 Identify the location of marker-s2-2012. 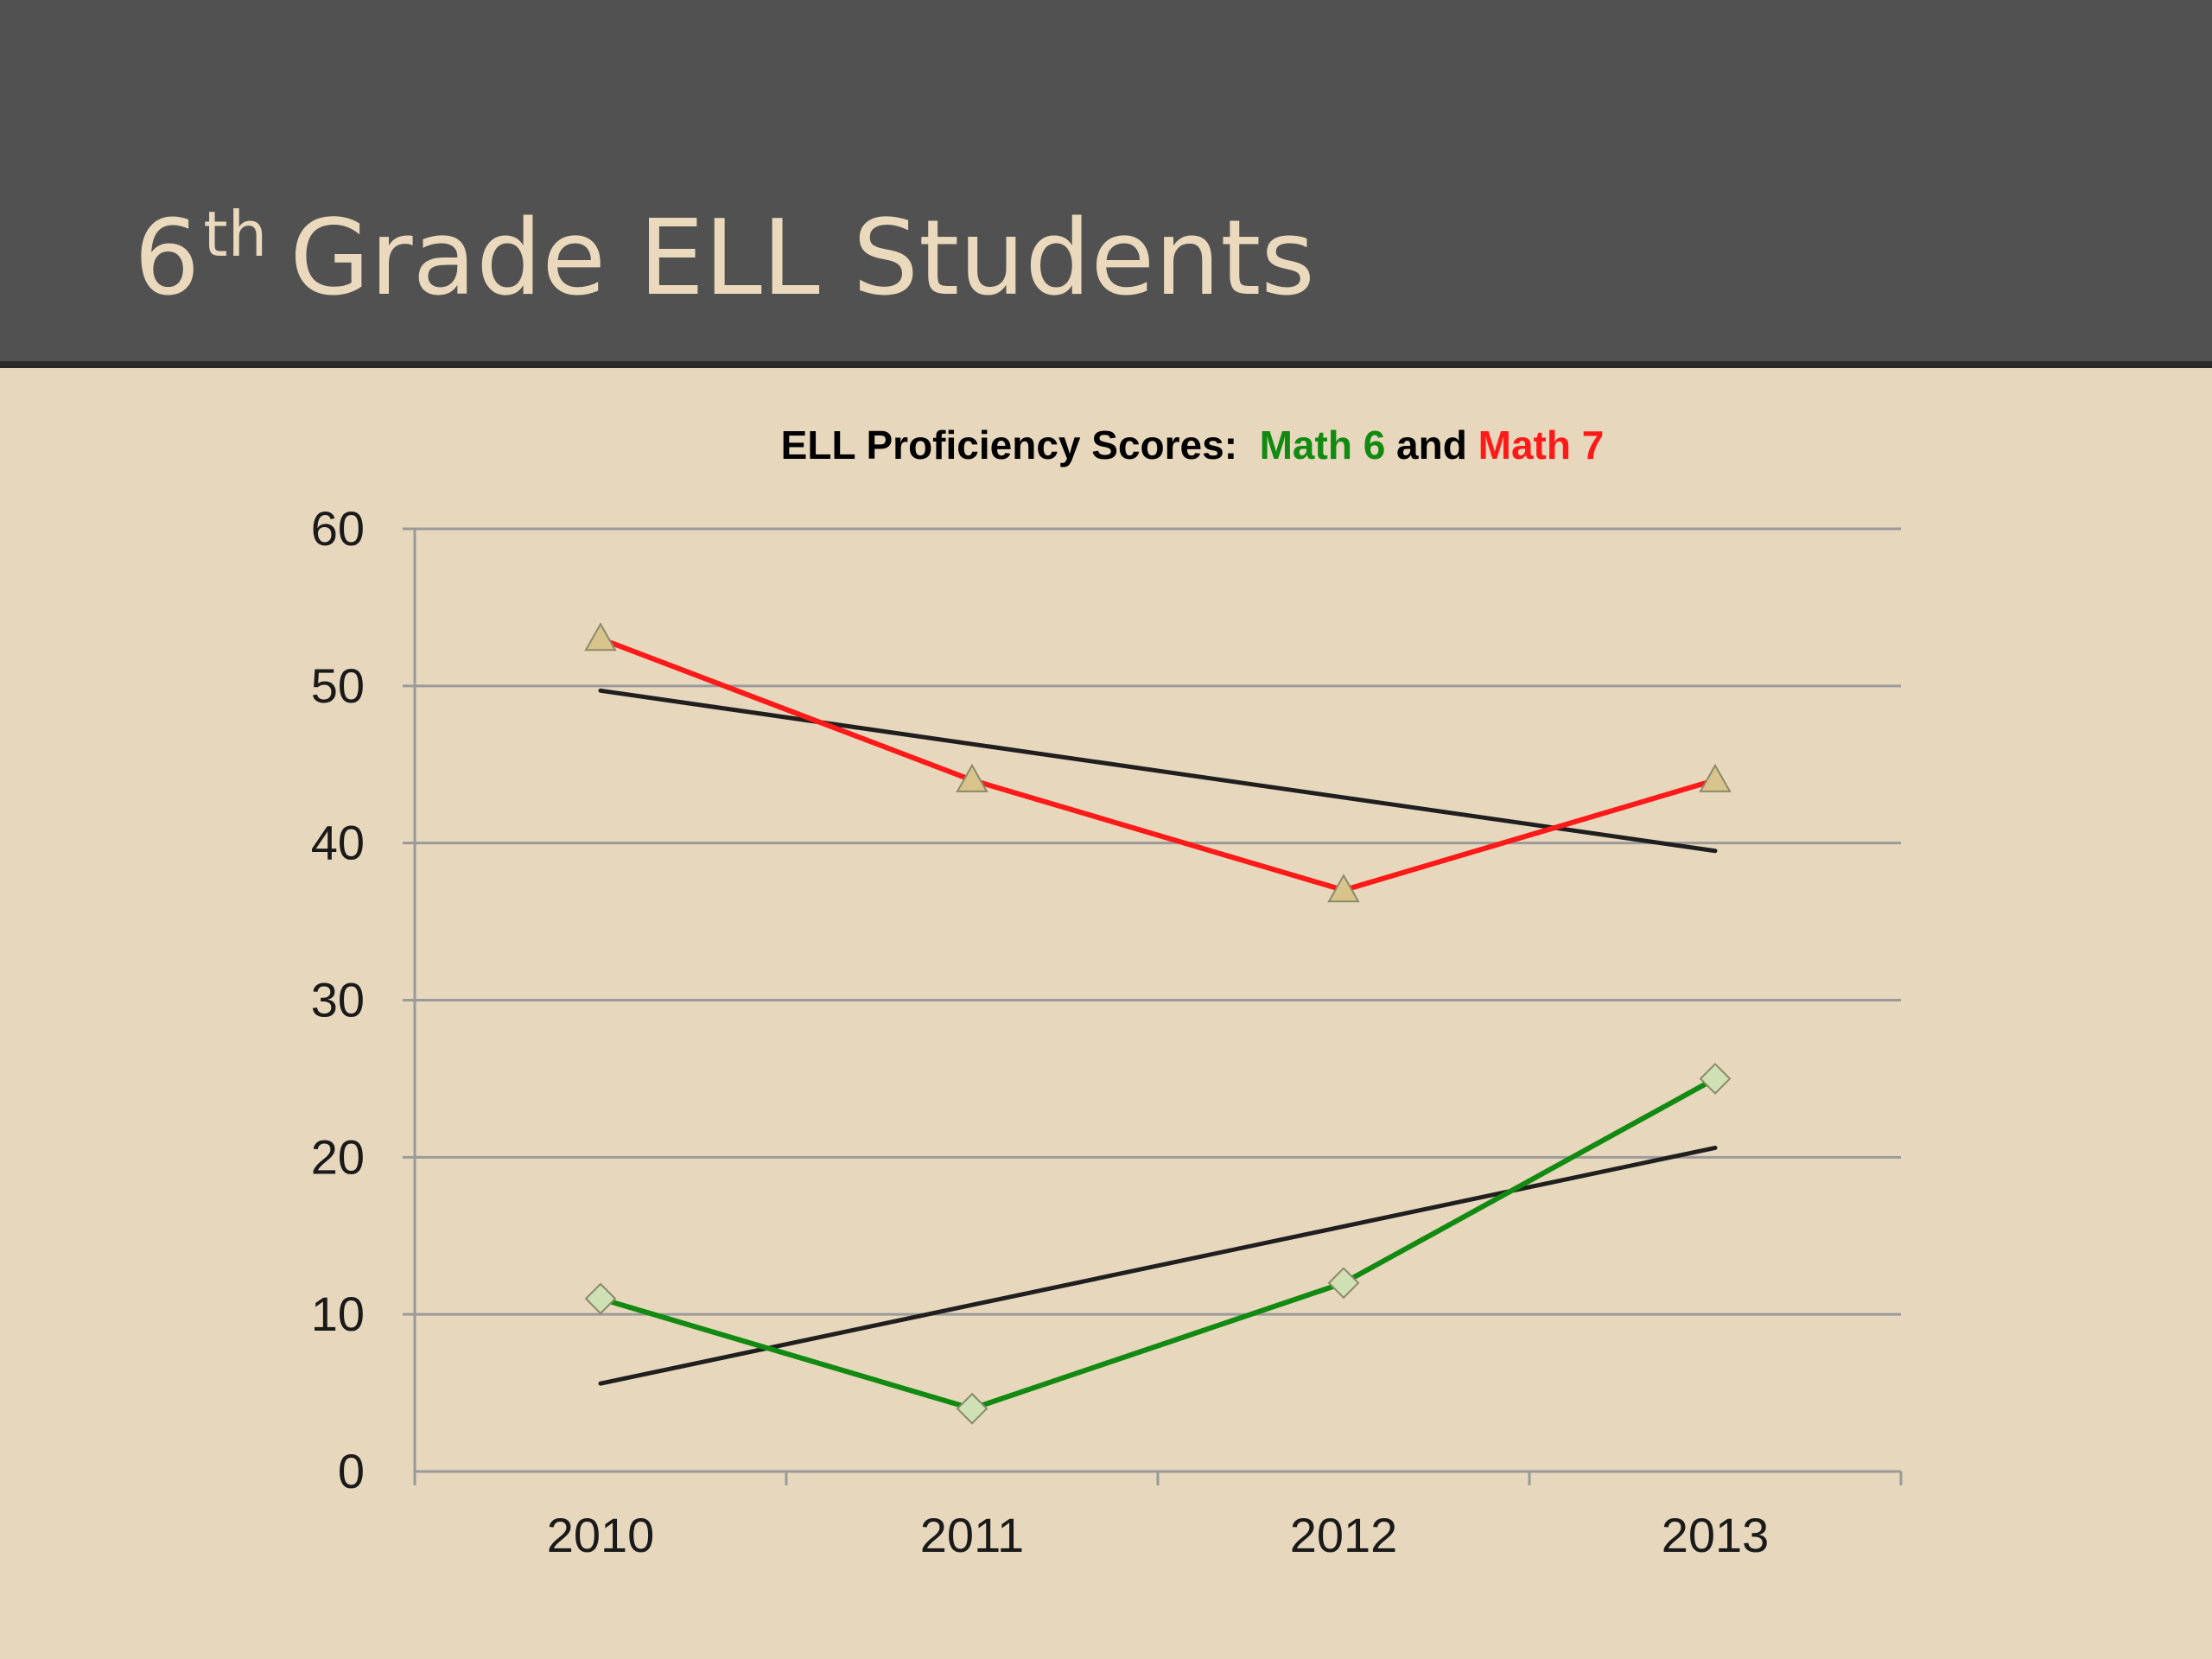
(1343, 1283).